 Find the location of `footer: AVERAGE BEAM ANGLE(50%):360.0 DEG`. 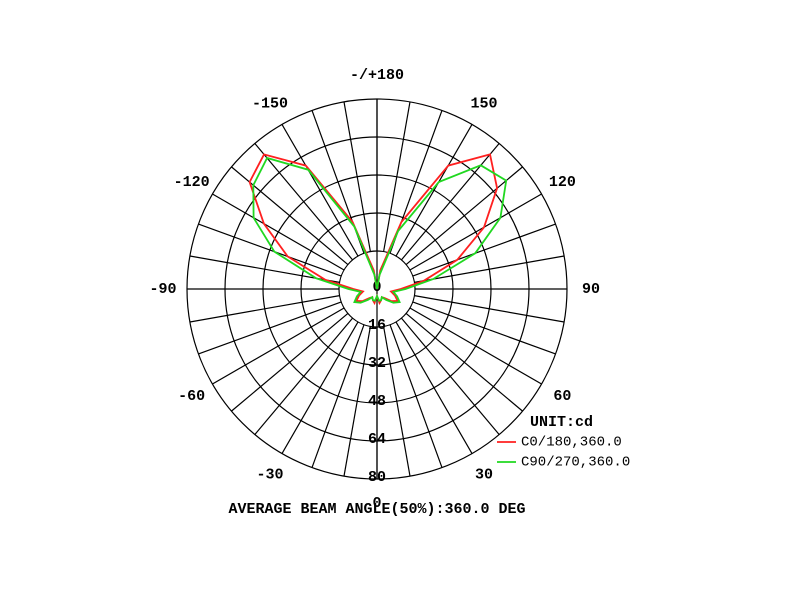

footer: AVERAGE BEAM ANGLE(50%):360.0 DEG is located at coordinates (376, 509).